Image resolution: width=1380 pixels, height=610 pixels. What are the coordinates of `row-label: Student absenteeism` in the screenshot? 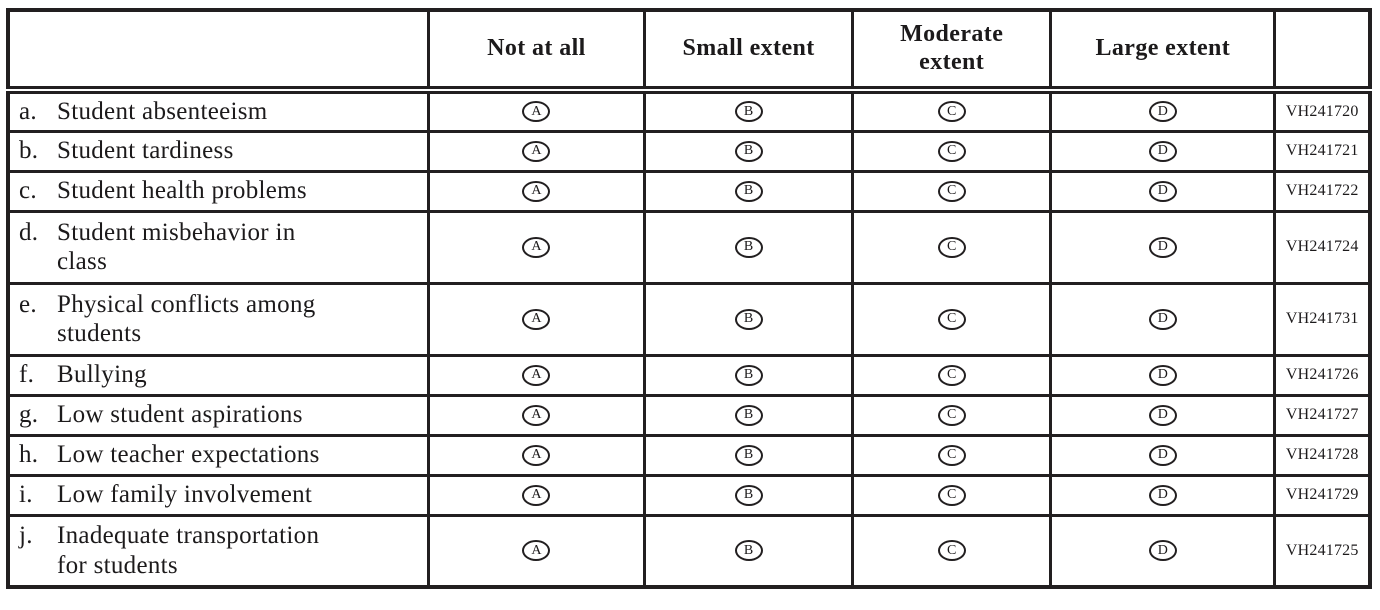 It's located at (162, 111).